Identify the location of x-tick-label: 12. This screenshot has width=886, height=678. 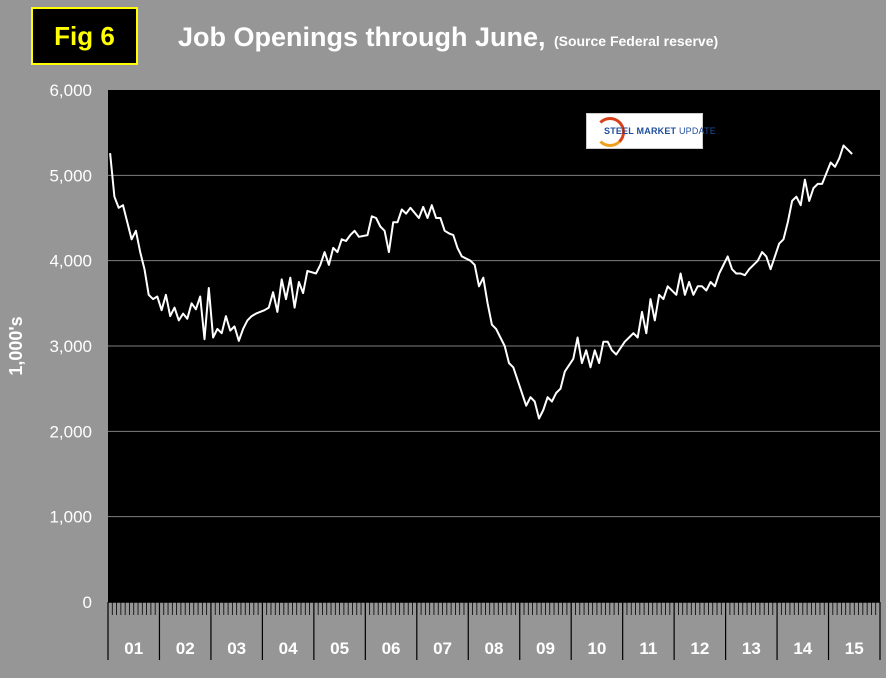
(699, 648).